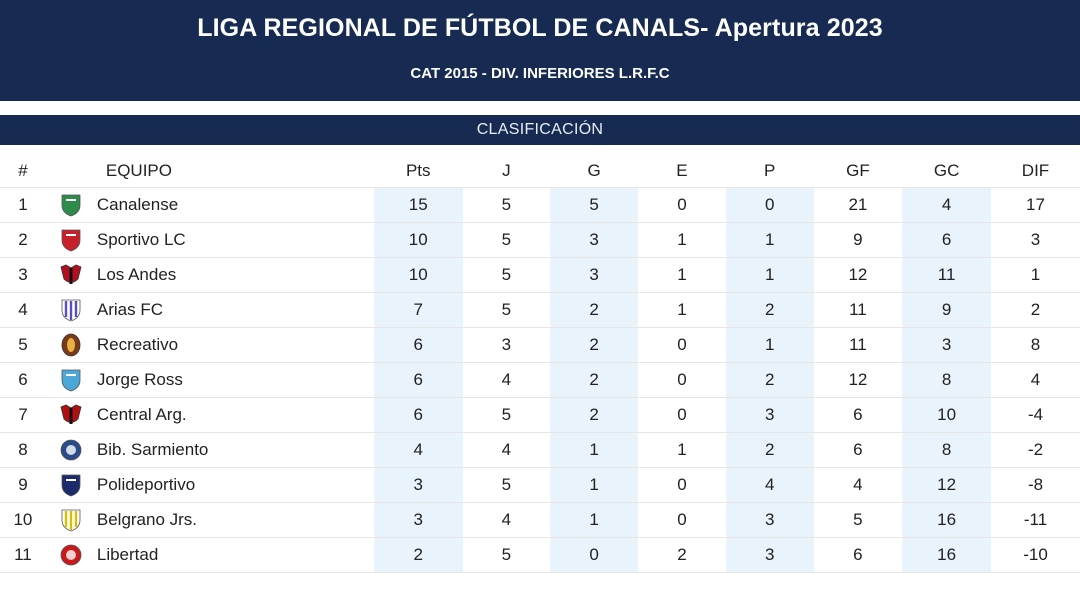 This screenshot has width=1080, height=589. I want to click on team-wrap: Central Arg., so click(210, 415).